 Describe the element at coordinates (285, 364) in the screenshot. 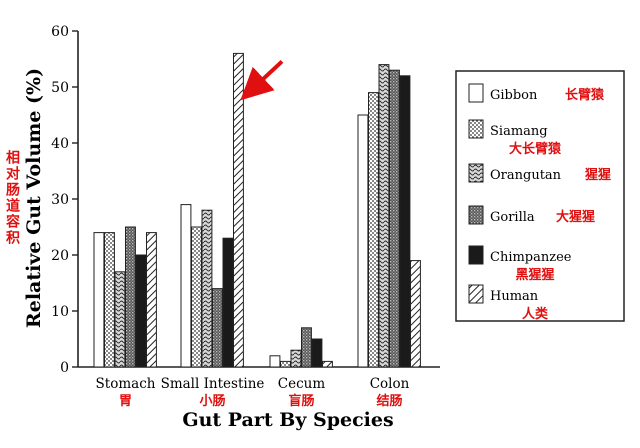

I see `bar-siamang-cecum` at that location.